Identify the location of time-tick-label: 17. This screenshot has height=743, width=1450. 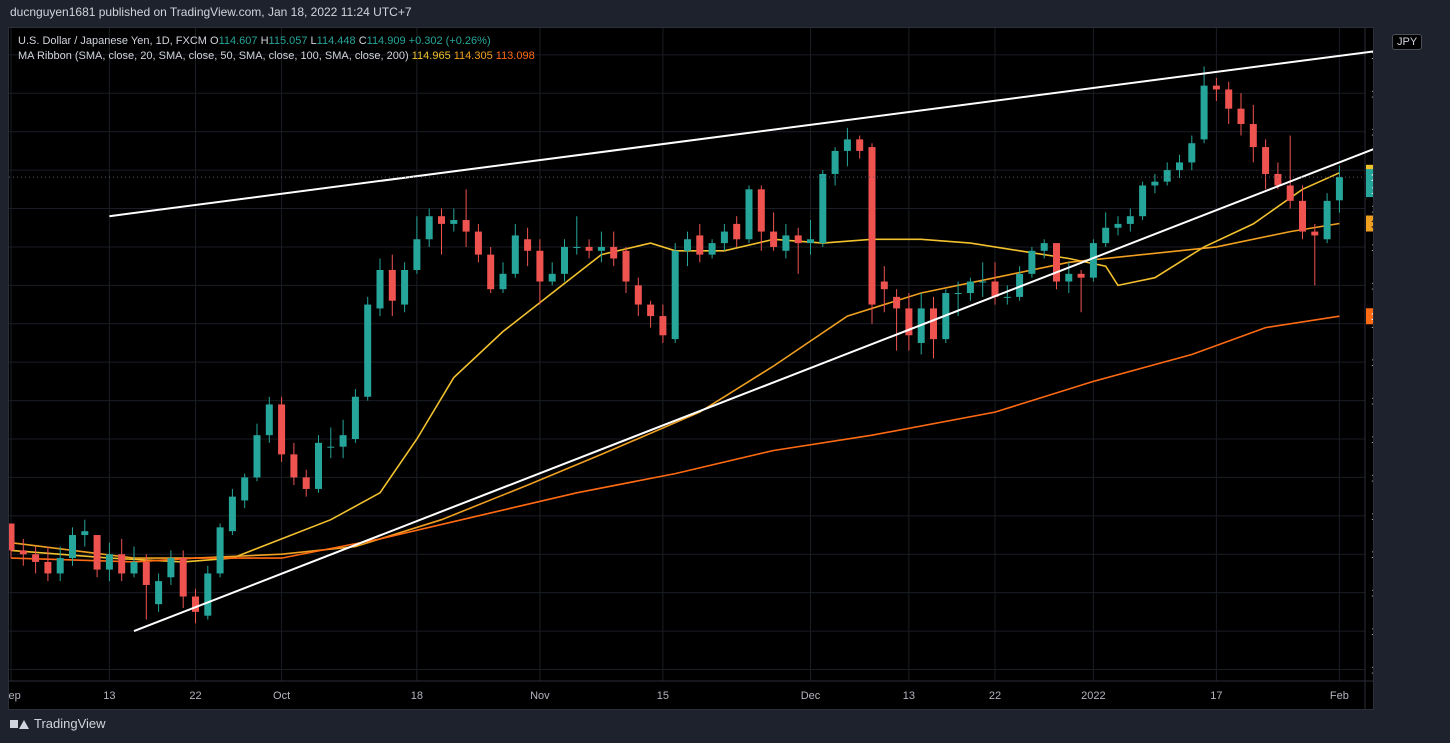
(1216, 696).